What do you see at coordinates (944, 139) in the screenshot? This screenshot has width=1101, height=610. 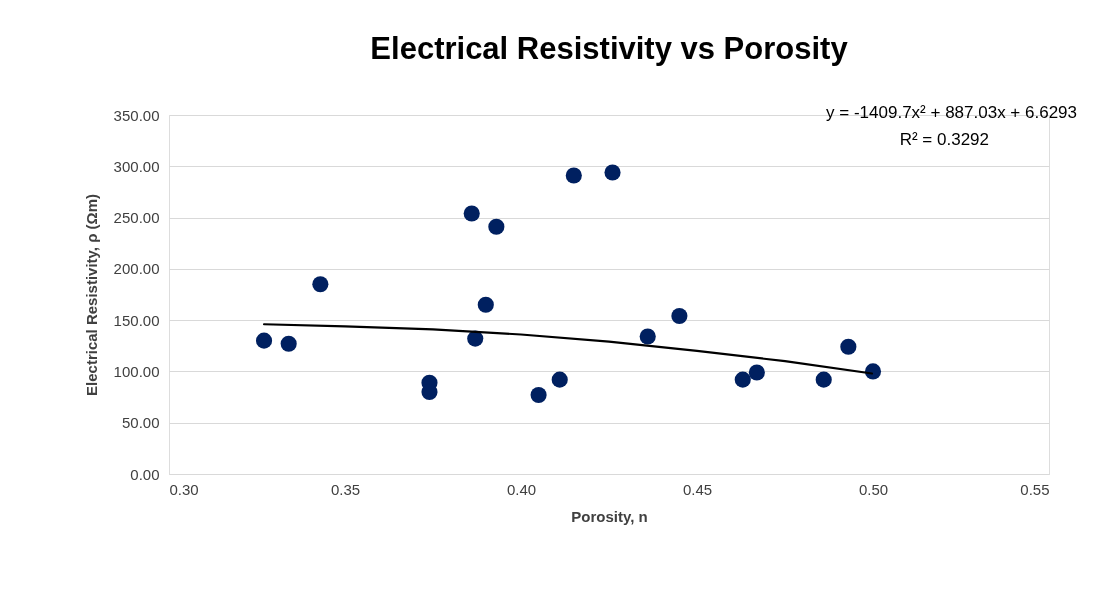 I see `annotation: R² = 0.3292` at bounding box center [944, 139].